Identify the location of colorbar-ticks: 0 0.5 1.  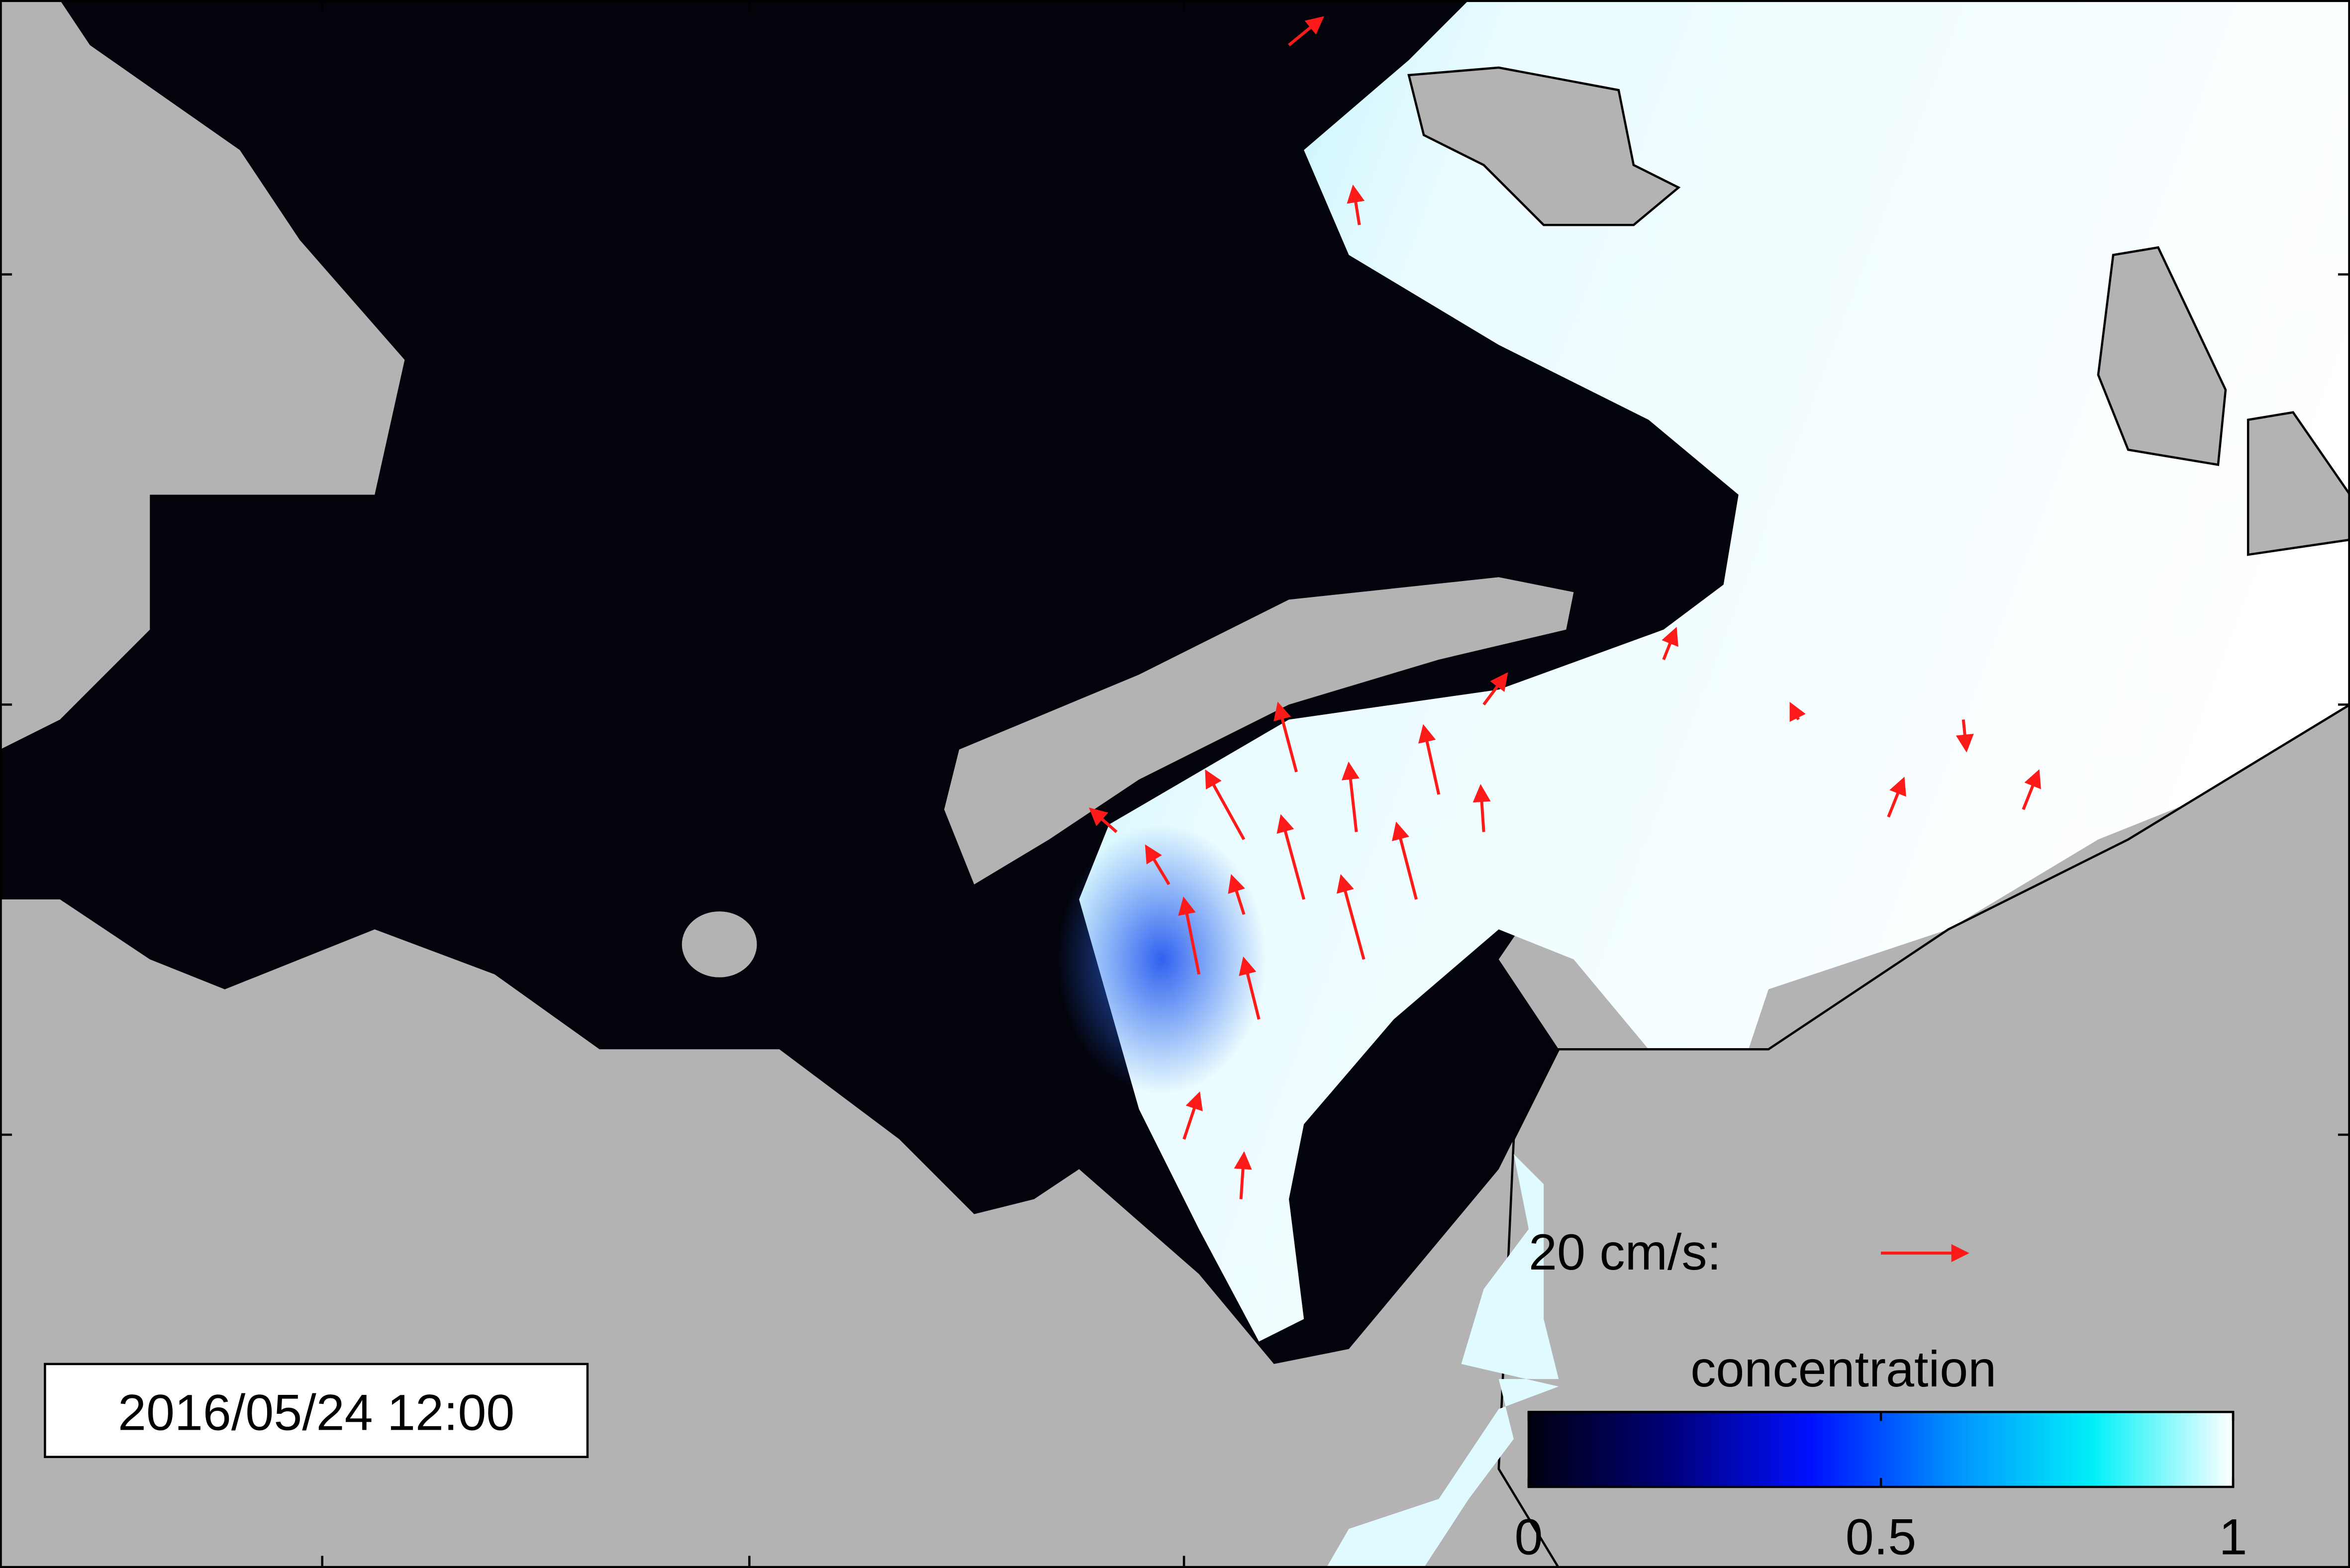
(1881, 1489).